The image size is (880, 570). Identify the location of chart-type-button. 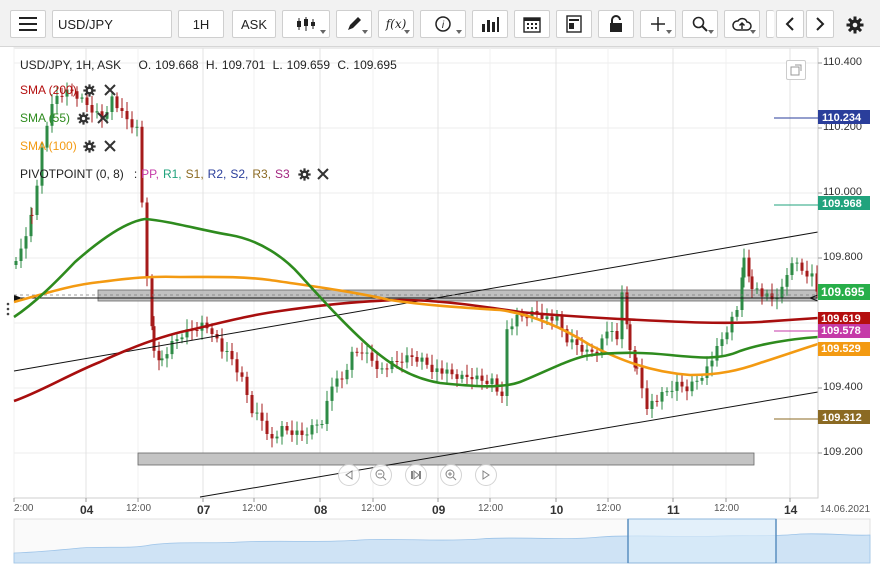
(306, 24).